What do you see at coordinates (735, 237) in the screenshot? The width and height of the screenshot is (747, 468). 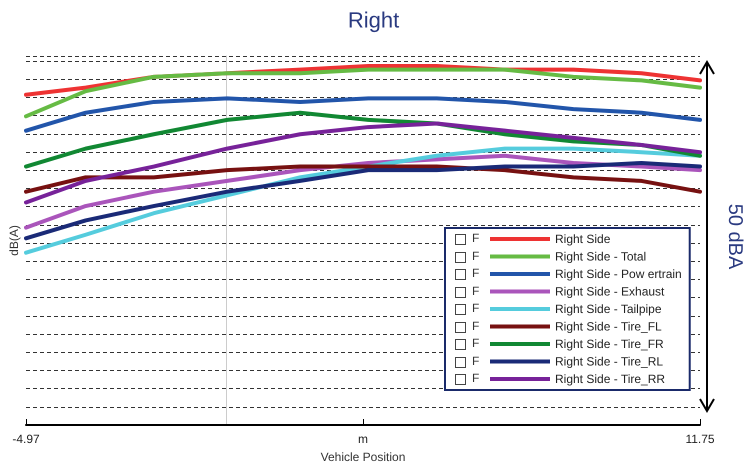 I see `text: 50 dBA` at bounding box center [735, 237].